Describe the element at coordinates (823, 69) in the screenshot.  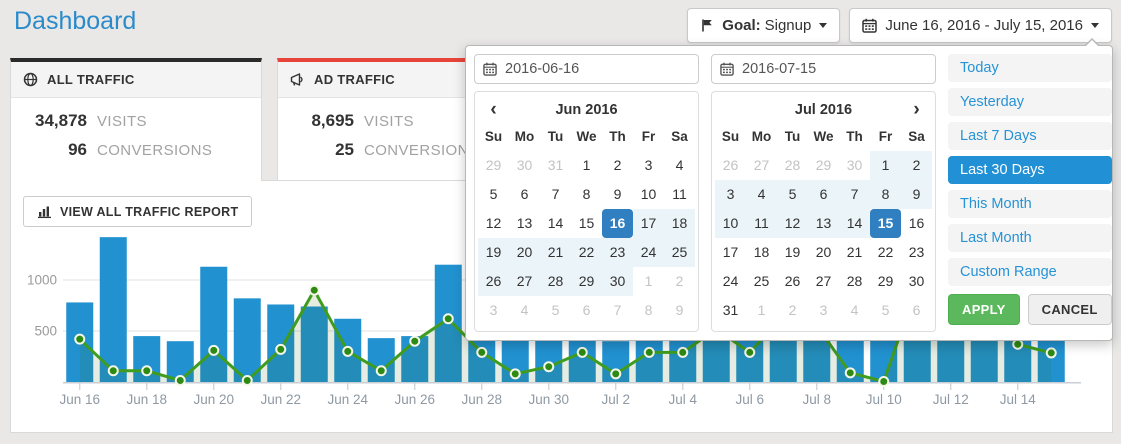
I see `end-date-input` at that location.